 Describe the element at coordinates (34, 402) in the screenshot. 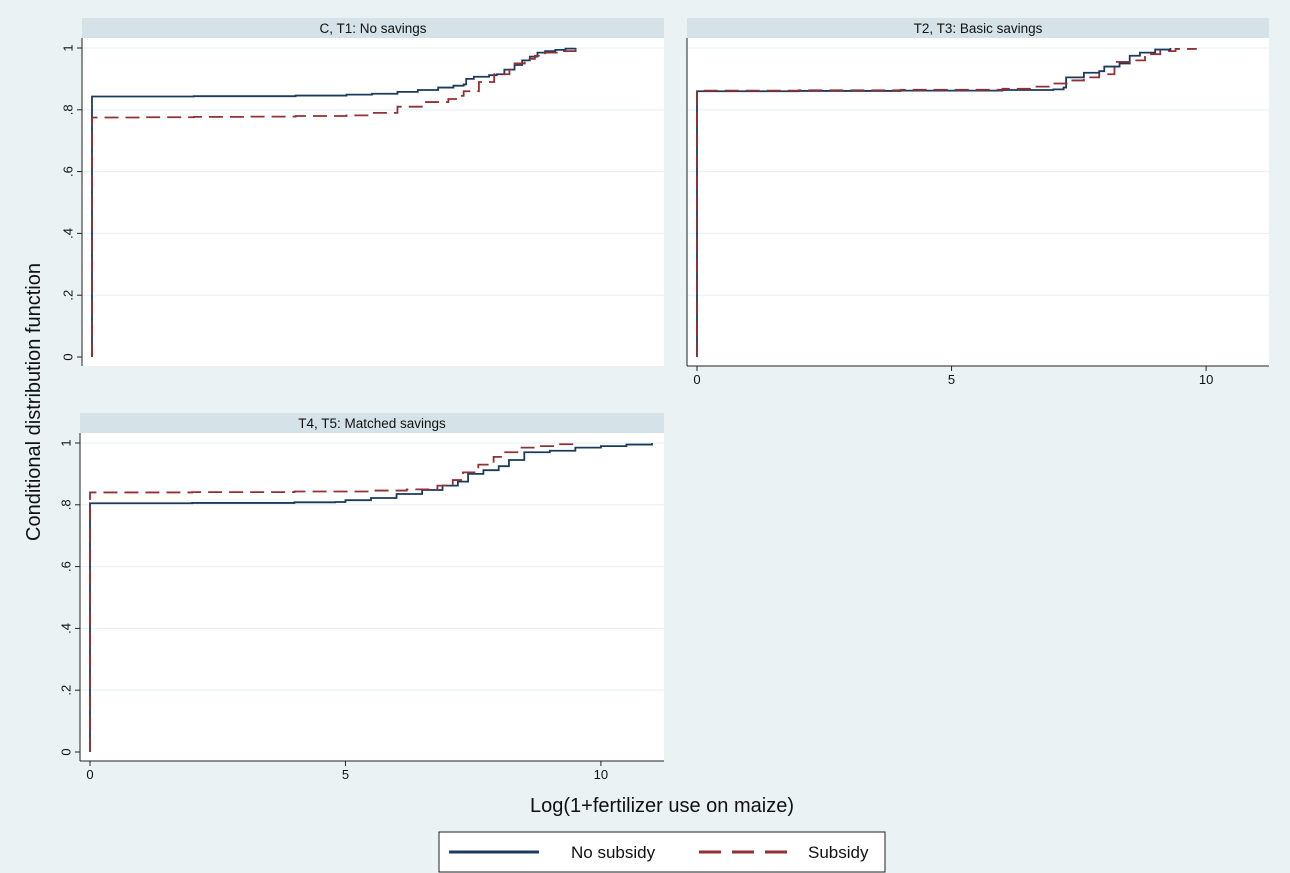

I see `y-axis-label: Conditional distribution function` at that location.